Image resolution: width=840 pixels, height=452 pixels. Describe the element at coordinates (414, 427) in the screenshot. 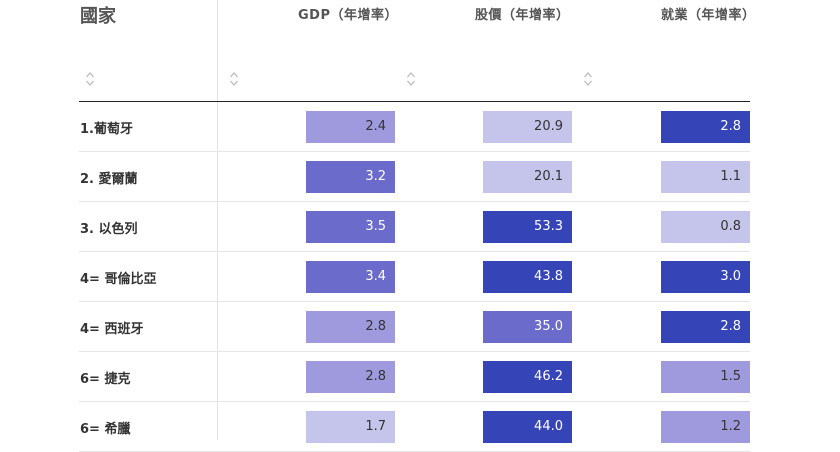

I see `table-row: 6= 希臘 1.7 44.0 1.2` at that location.